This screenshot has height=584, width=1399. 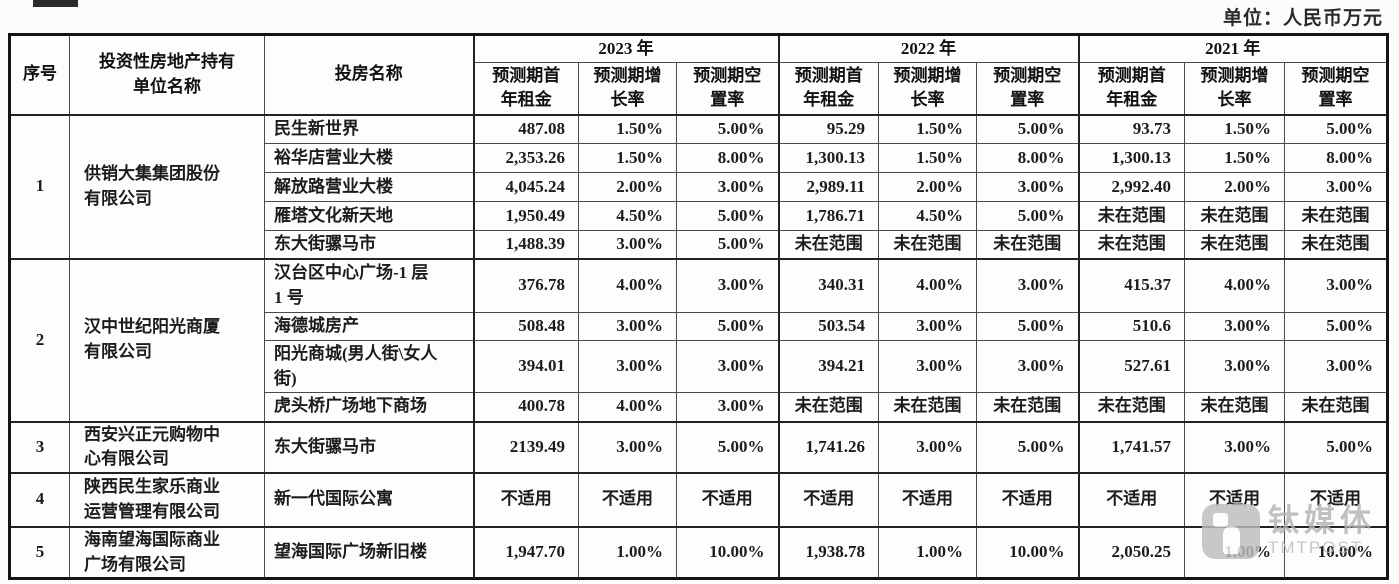 I want to click on value-cell: 1,938.78, so click(x=828, y=552).